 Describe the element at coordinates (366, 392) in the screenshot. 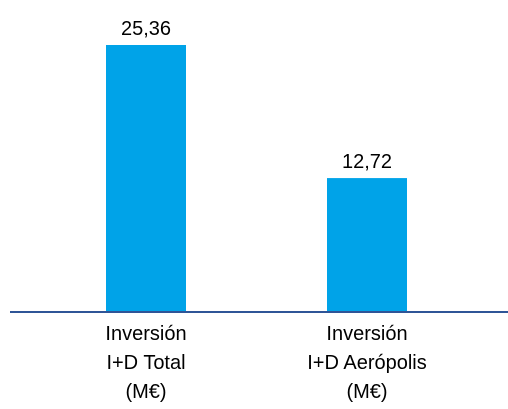

I see `category-label-1-line-2: (M€)` at that location.